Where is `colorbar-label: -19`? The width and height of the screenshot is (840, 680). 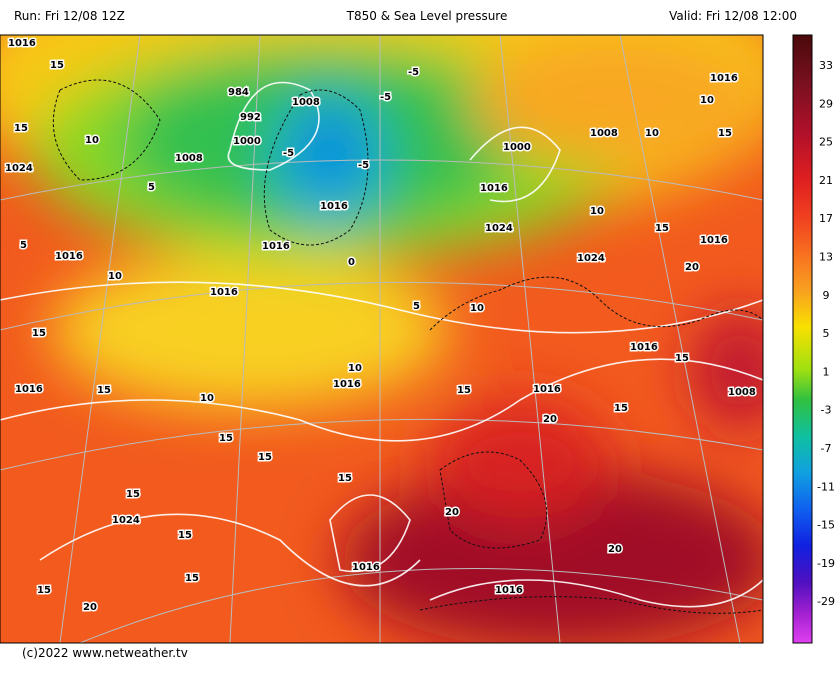 colorbar-label: -19 is located at coordinates (826, 563).